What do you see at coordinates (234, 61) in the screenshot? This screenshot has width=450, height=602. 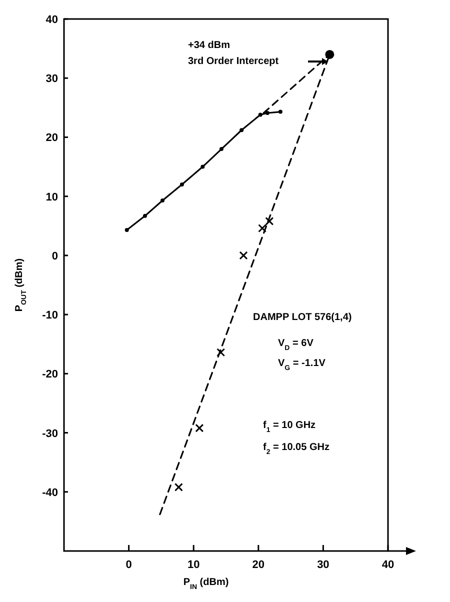 I see `annotation: 3rd Order Intercept` at bounding box center [234, 61].